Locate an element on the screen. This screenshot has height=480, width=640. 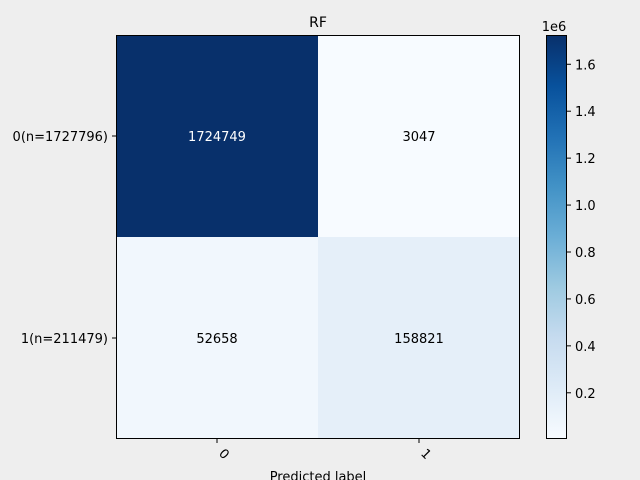
cell-value-label: 1724749 is located at coordinates (217, 137).